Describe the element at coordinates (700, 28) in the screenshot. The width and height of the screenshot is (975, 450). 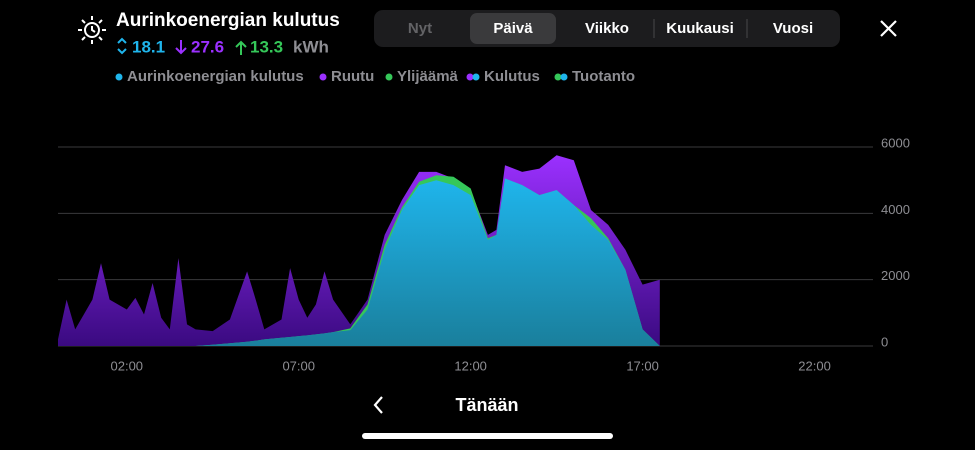
I see `tab: Kuukausi` at that location.